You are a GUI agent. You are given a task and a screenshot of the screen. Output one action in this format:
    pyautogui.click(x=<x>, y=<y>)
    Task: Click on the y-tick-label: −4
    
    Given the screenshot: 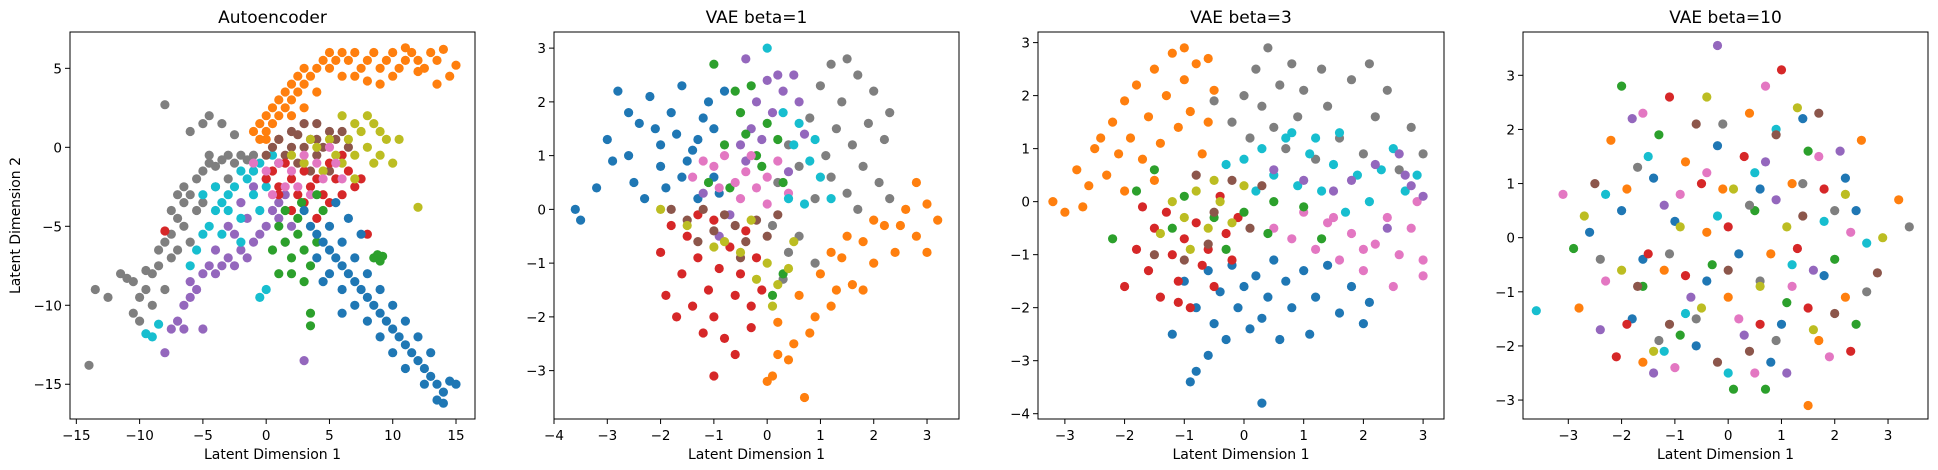 What is the action you would take?
    pyautogui.click(x=1020, y=415)
    